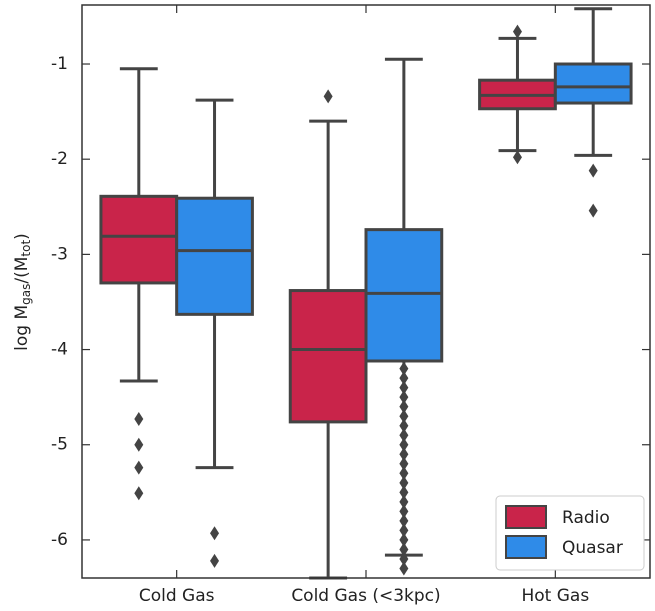 The height and width of the screenshot is (611, 655). What do you see at coordinates (177, 596) in the screenshot?
I see `x-tick-label: Cold Gas` at bounding box center [177, 596].